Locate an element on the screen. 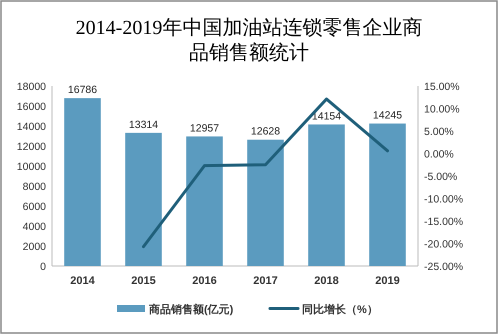 This screenshot has height=334, width=498. y-tick-label: 2000 is located at coordinates (34, 247).